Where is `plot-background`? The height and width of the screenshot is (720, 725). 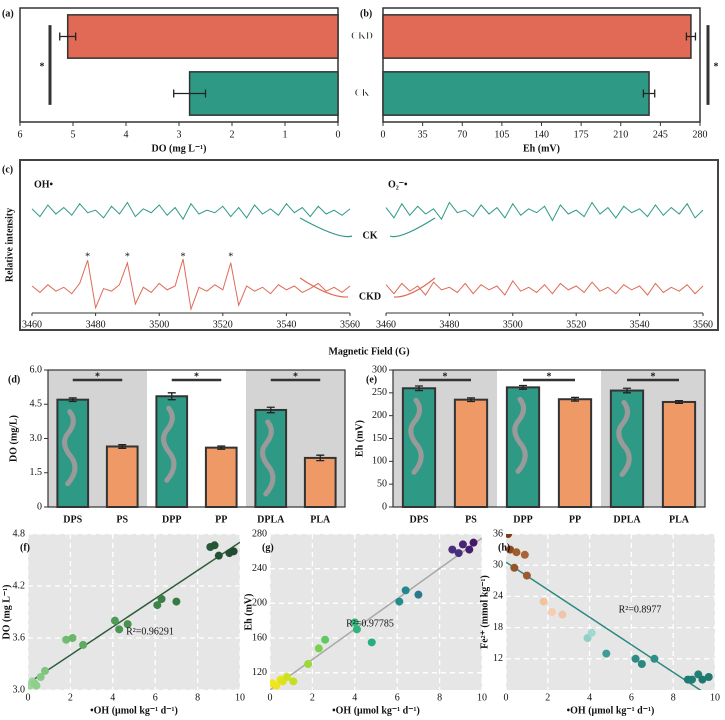
plot-background is located at coordinates (610, 612).